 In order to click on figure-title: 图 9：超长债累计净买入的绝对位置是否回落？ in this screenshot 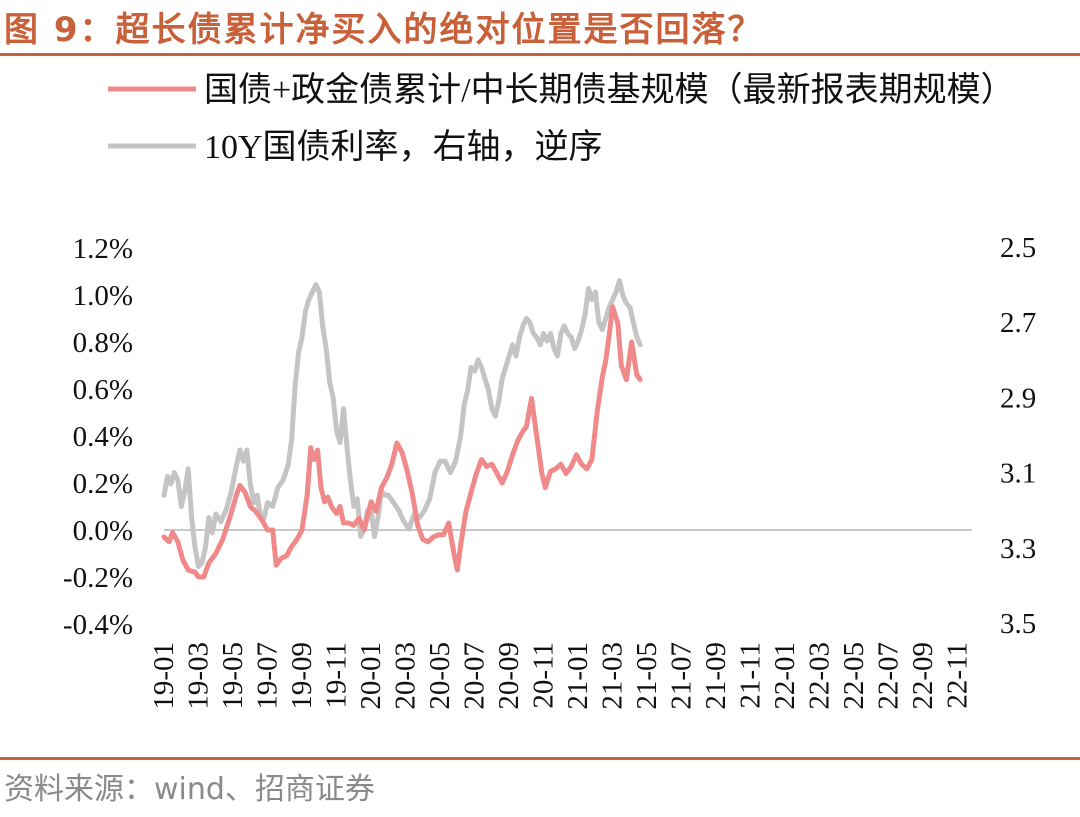, I will do `click(384, 30)`.